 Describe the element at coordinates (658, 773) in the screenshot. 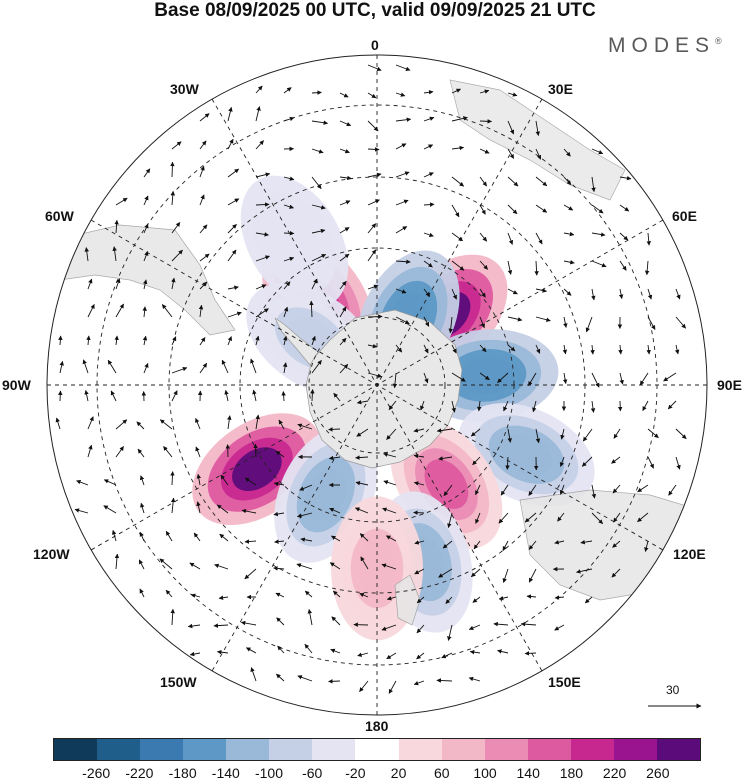

I see `colorbar-tick-label: 260` at that location.